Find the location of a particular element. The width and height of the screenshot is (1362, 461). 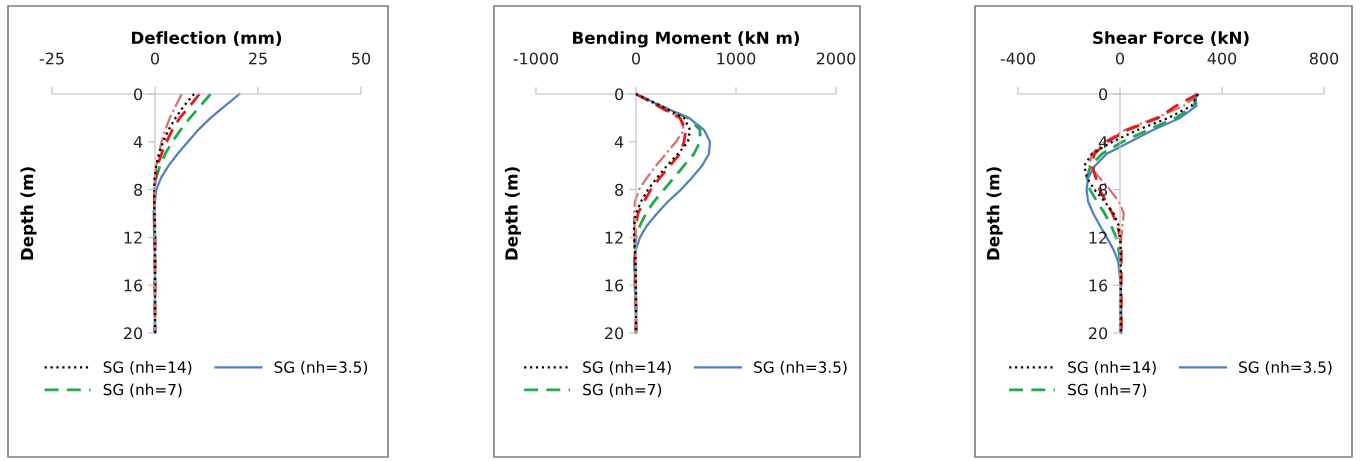

x-tick-label: 800 is located at coordinates (1324, 58).